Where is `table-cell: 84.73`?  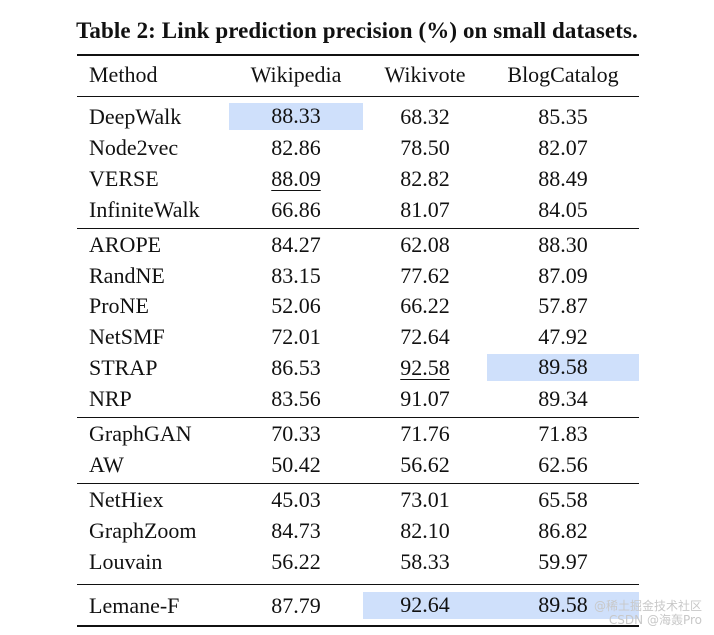 table-cell: 84.73 is located at coordinates (296, 530).